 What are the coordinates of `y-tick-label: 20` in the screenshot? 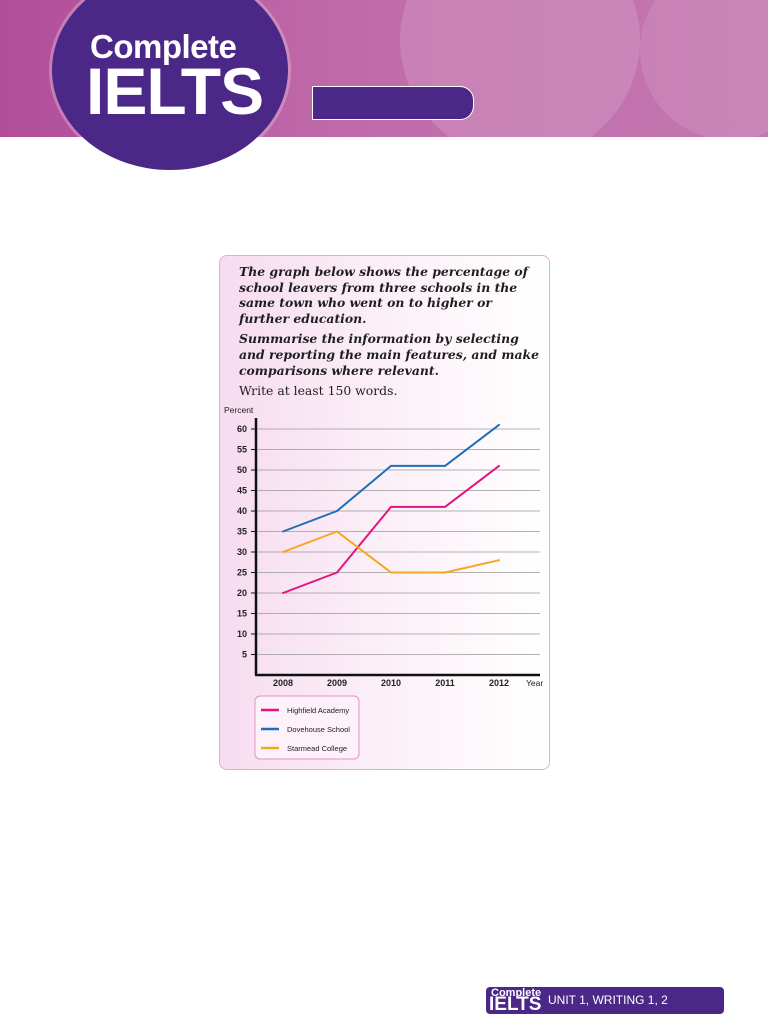 It's located at (242, 593).